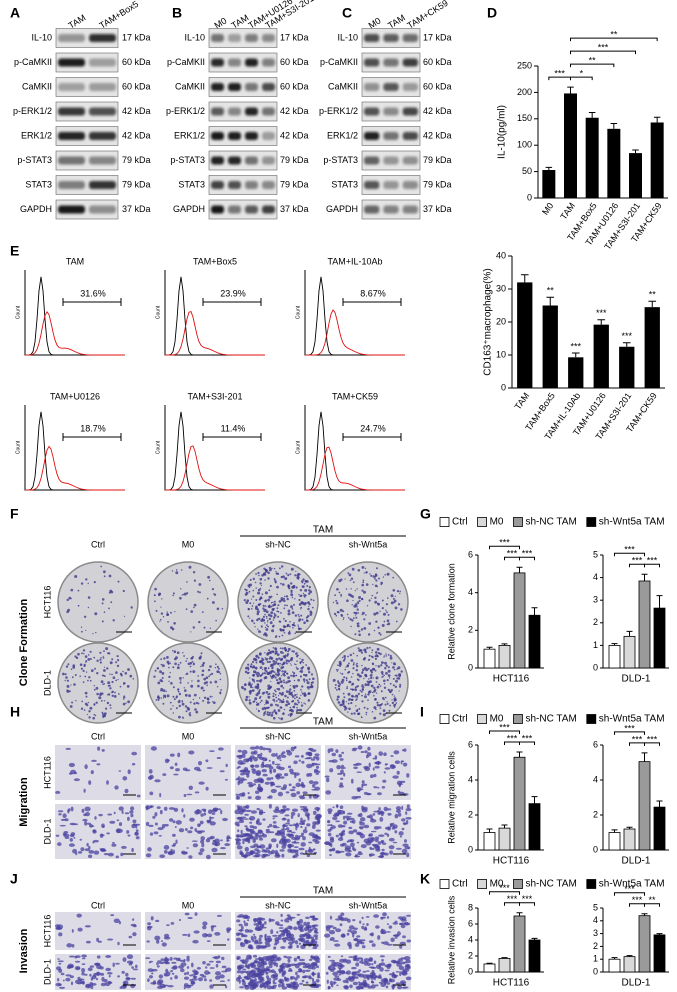  Describe the element at coordinates (595, 645) in the screenshot. I see `y-tick-label: 1` at that location.